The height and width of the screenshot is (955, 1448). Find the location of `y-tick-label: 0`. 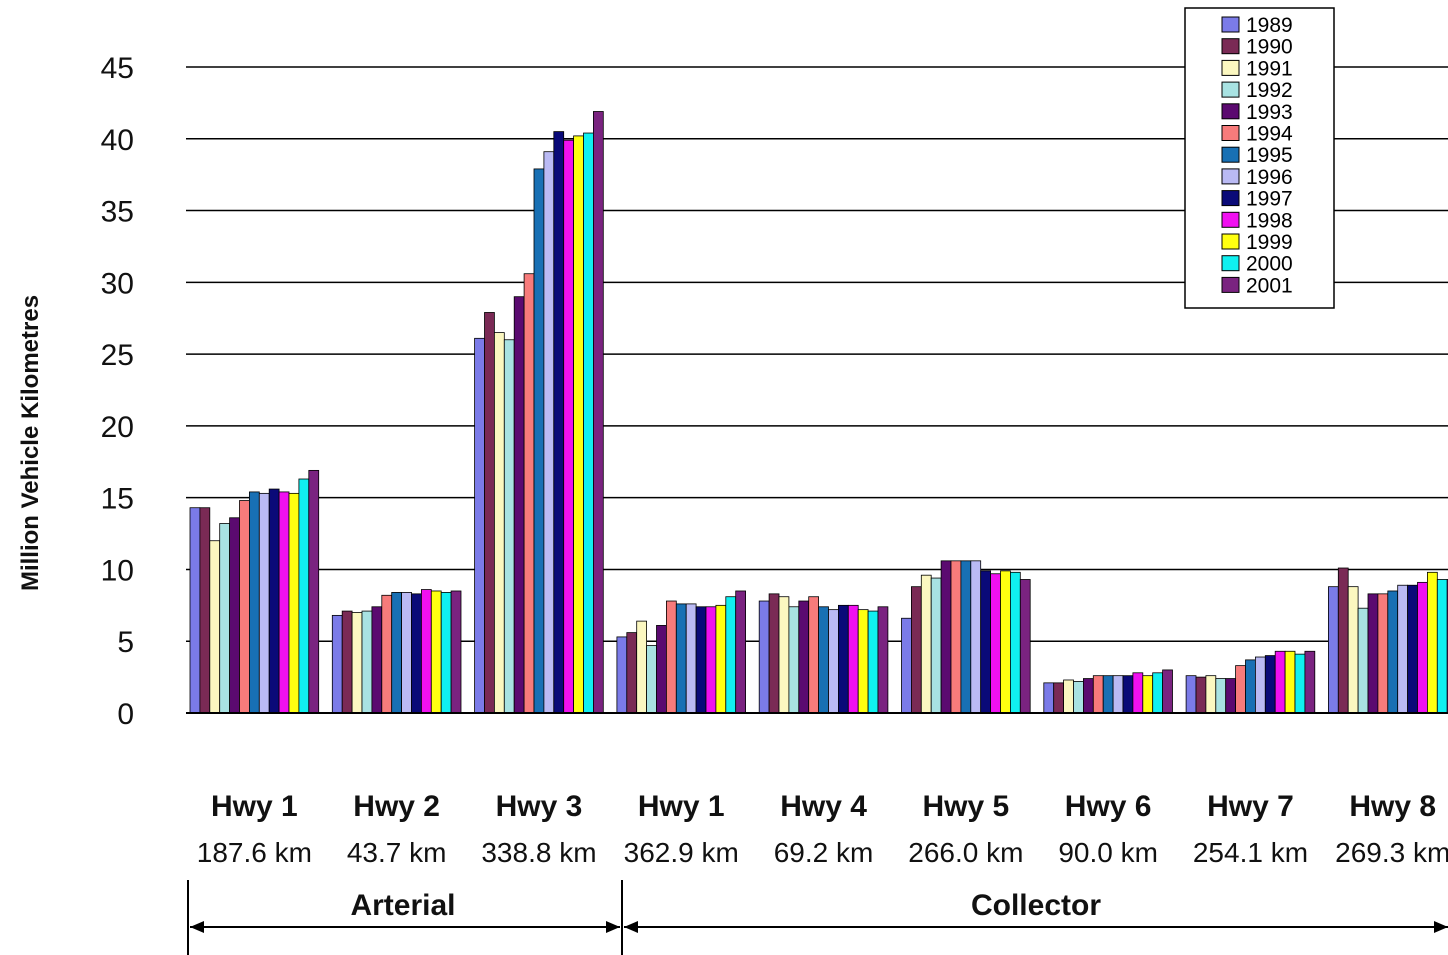

y-tick-label: 0 is located at coordinates (125, 714).